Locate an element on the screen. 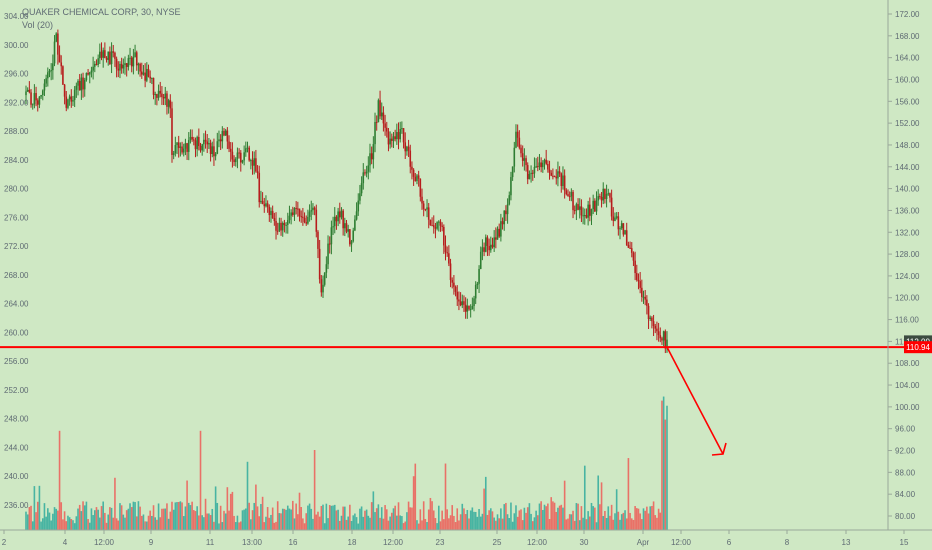 Image resolution: width=932 pixels, height=550 pixels. x-axis-tick-5: 13:00 is located at coordinates (252, 542).